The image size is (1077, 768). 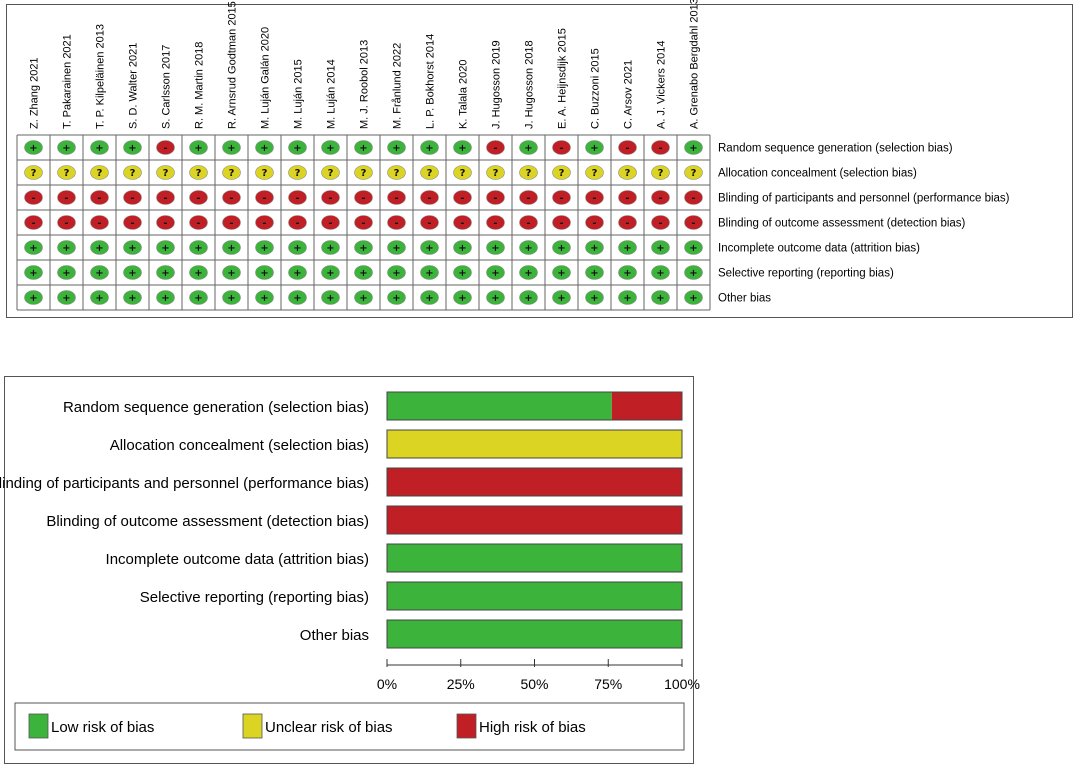 What do you see at coordinates (682, 684) in the screenshot?
I see `x-axis-tick-label: 100%` at bounding box center [682, 684].